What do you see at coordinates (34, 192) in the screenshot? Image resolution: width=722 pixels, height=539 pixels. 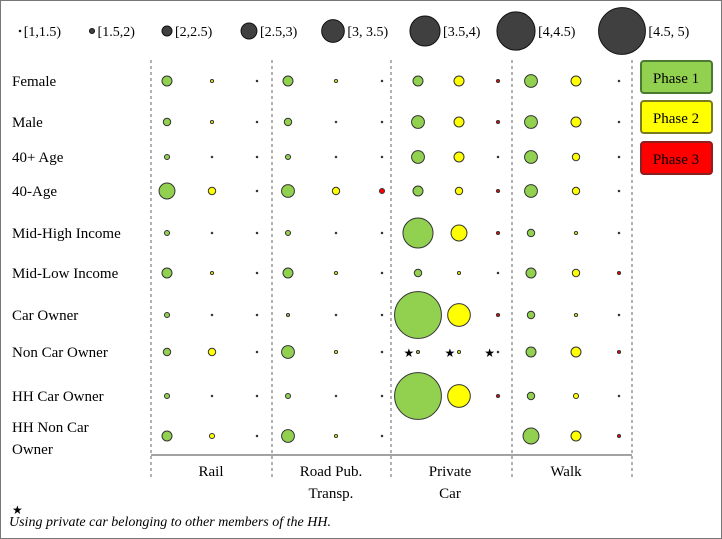 I see `row-label-40-age: 40-Age` at bounding box center [34, 192].